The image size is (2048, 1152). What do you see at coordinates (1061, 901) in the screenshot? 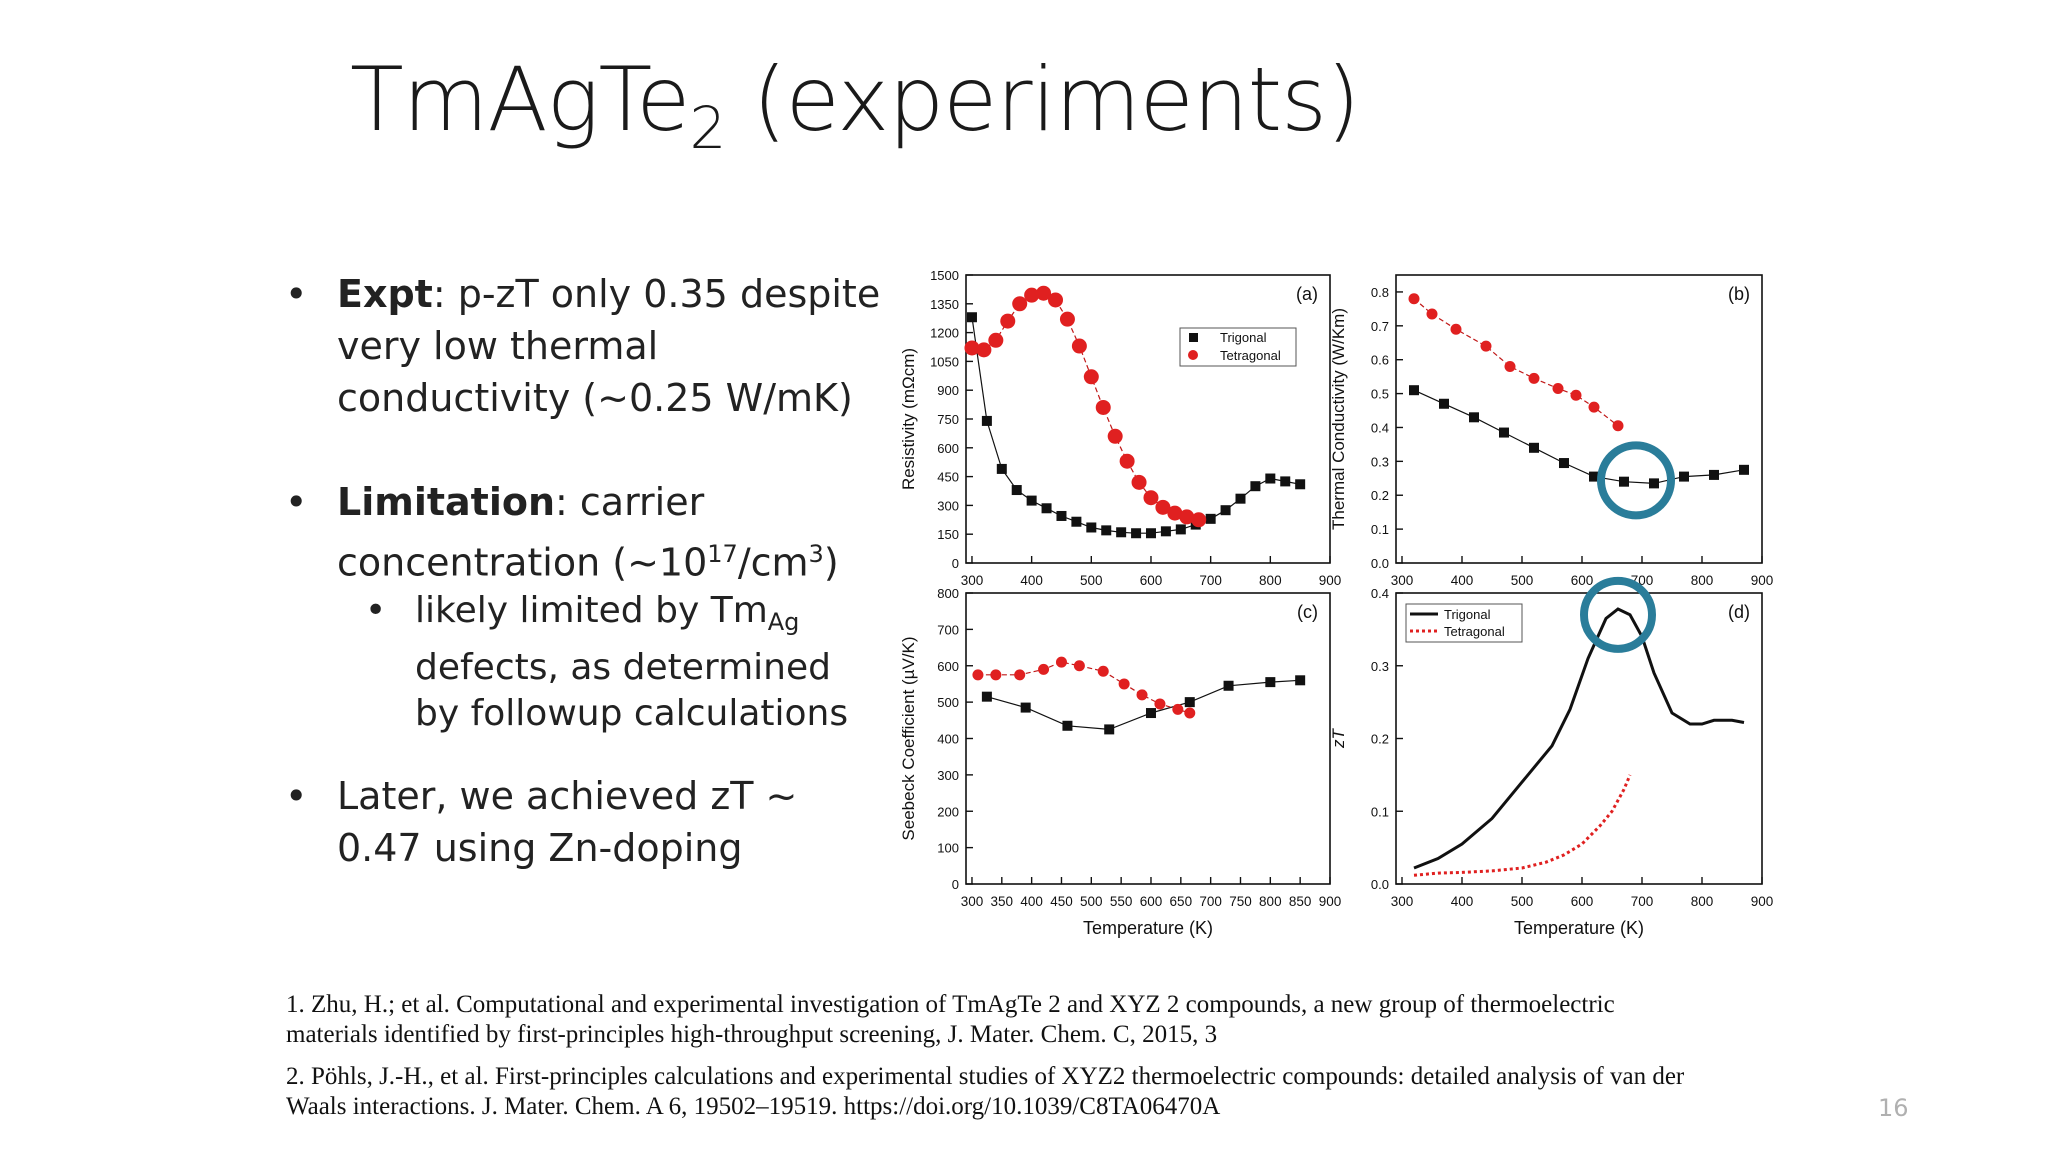
I see `x-tick-label: 450` at bounding box center [1061, 901].